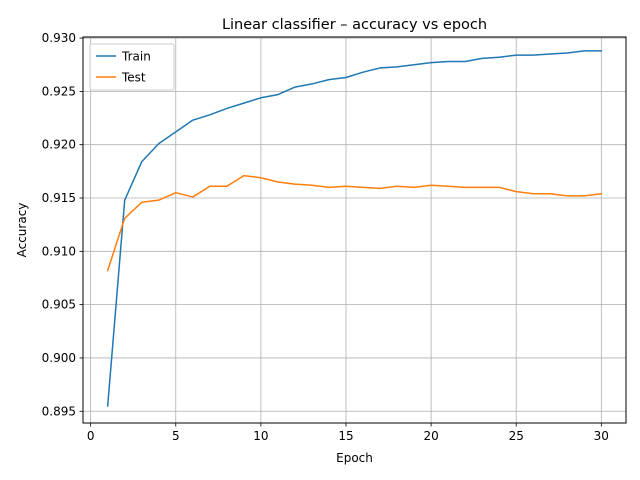  What do you see at coordinates (59, 358) in the screenshot?
I see `y-tick-label: 0.900` at bounding box center [59, 358].